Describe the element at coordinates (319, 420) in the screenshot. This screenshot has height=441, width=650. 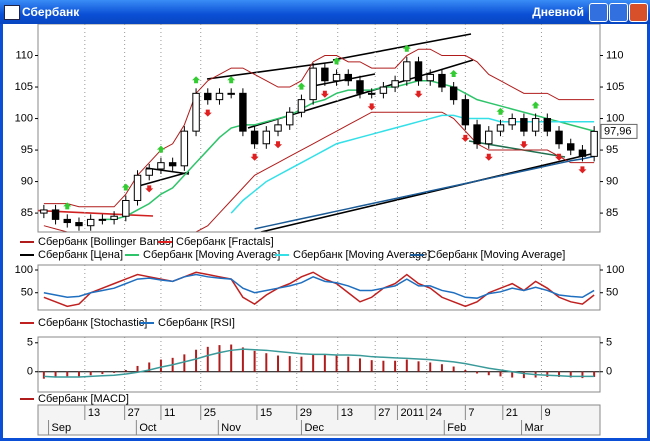
I see `date-axis` at that location.